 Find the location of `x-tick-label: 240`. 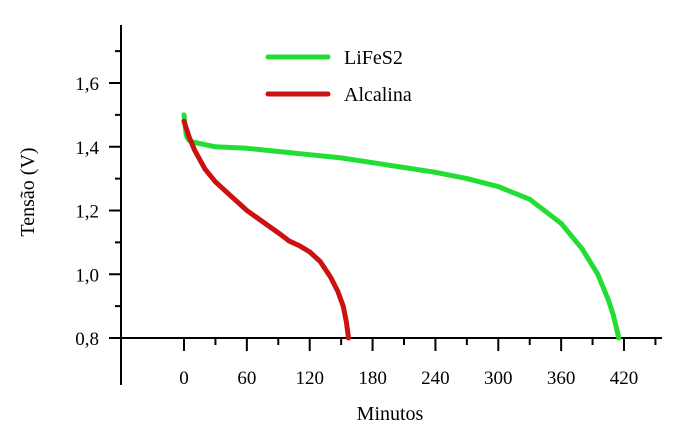

x-tick-label: 240 is located at coordinates (435, 378).